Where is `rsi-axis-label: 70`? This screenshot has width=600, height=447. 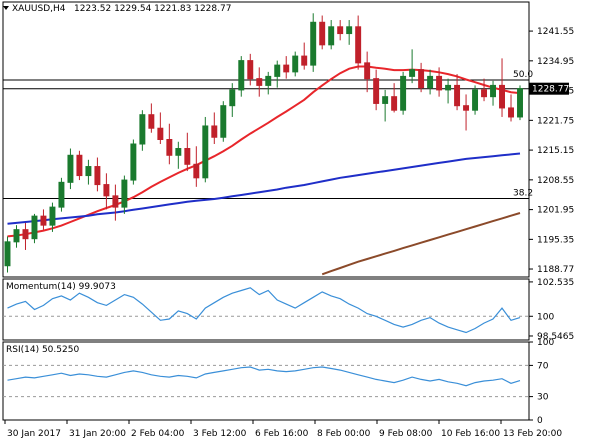 rsi-axis-label: 70 is located at coordinates (543, 366).